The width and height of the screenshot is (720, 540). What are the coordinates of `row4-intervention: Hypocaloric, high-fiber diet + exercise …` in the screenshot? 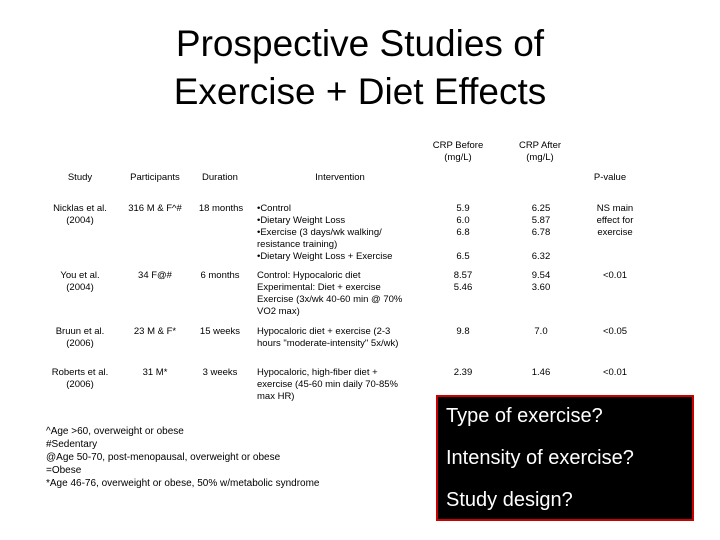 It's located at (327, 384).